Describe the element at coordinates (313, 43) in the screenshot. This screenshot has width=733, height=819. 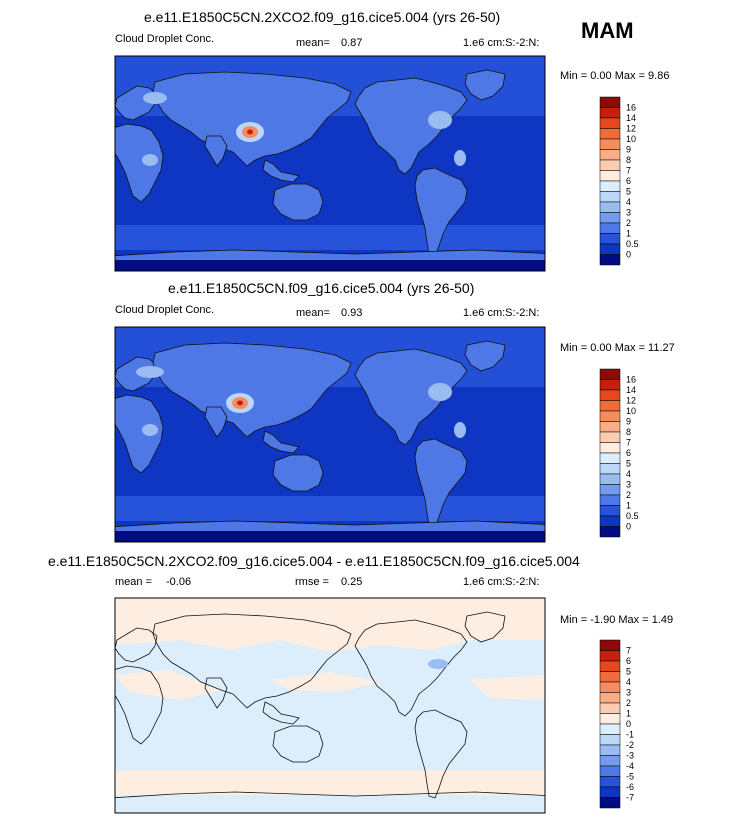
I see `panel-1-mean-label: mean=` at that location.